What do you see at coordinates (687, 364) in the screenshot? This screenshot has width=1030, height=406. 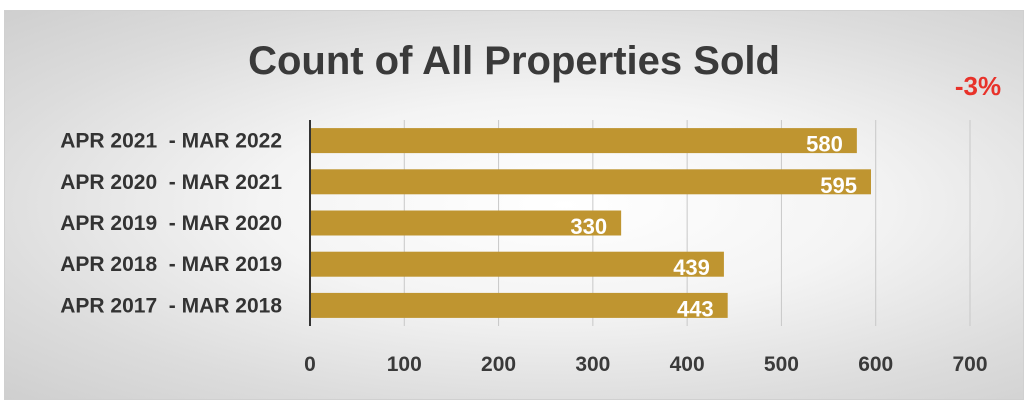 I see `x-tick-label: 400` at bounding box center [687, 364].